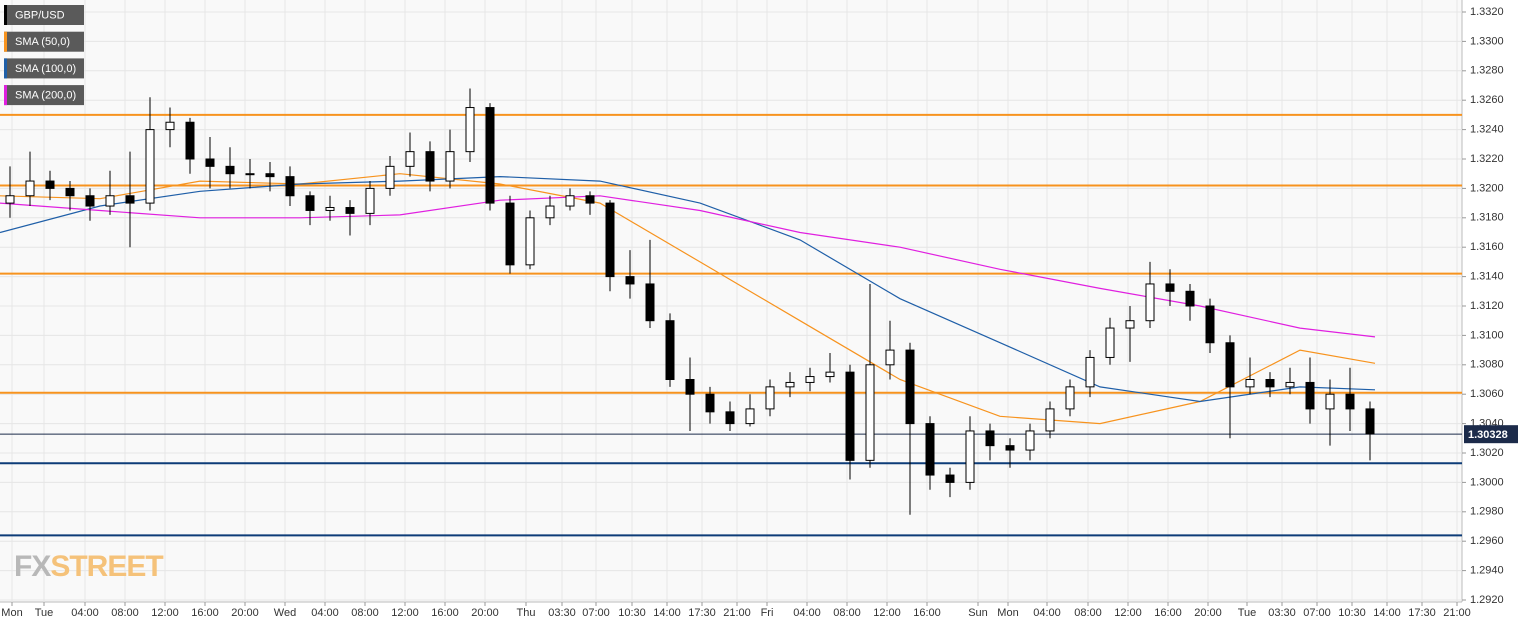 The width and height of the screenshot is (1534, 626). Describe the element at coordinates (1487, 41) in the screenshot. I see `y-tick-label: 1.3300` at that location.